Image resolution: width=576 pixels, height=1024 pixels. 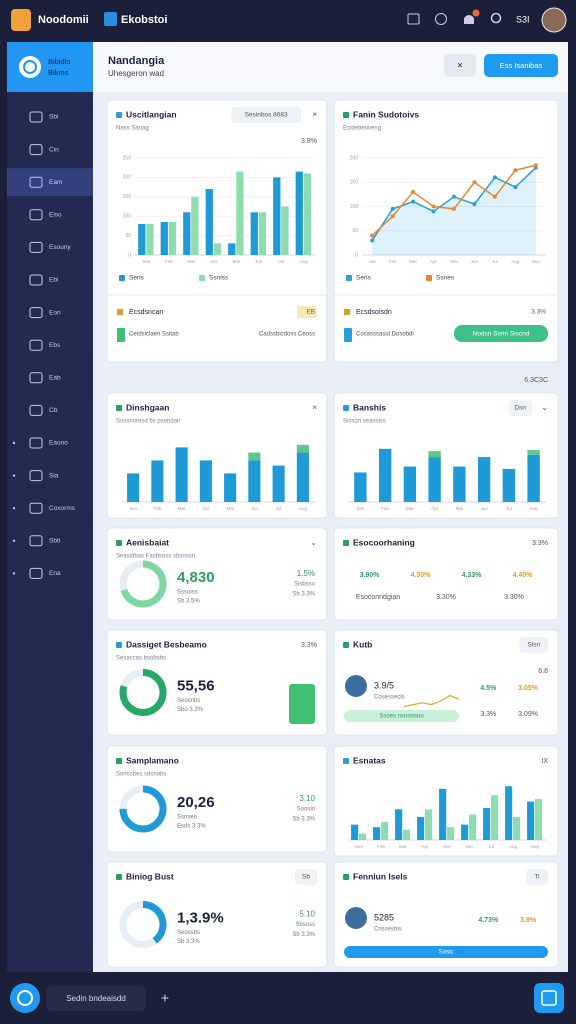 What do you see at coordinates (53, 280) in the screenshot?
I see `sidebar-label: Ebi` at bounding box center [53, 280].